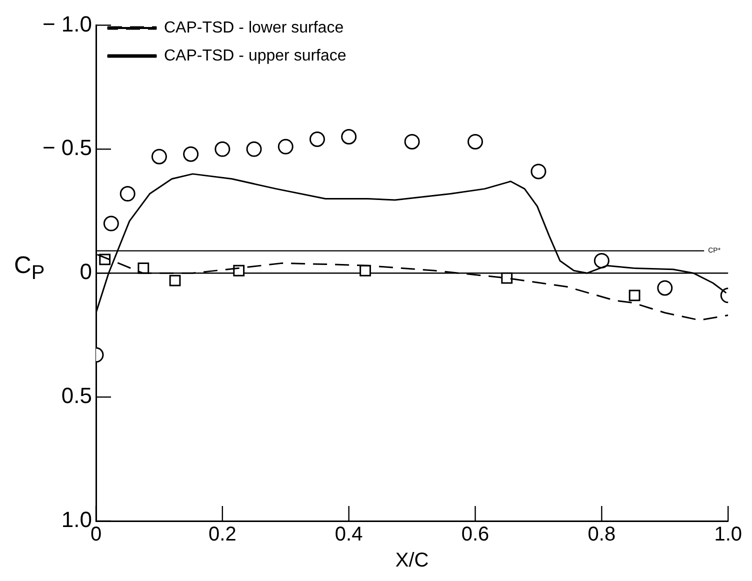  Describe the element at coordinates (475, 535) in the screenshot. I see `x-tick-label: 0.6` at that location.